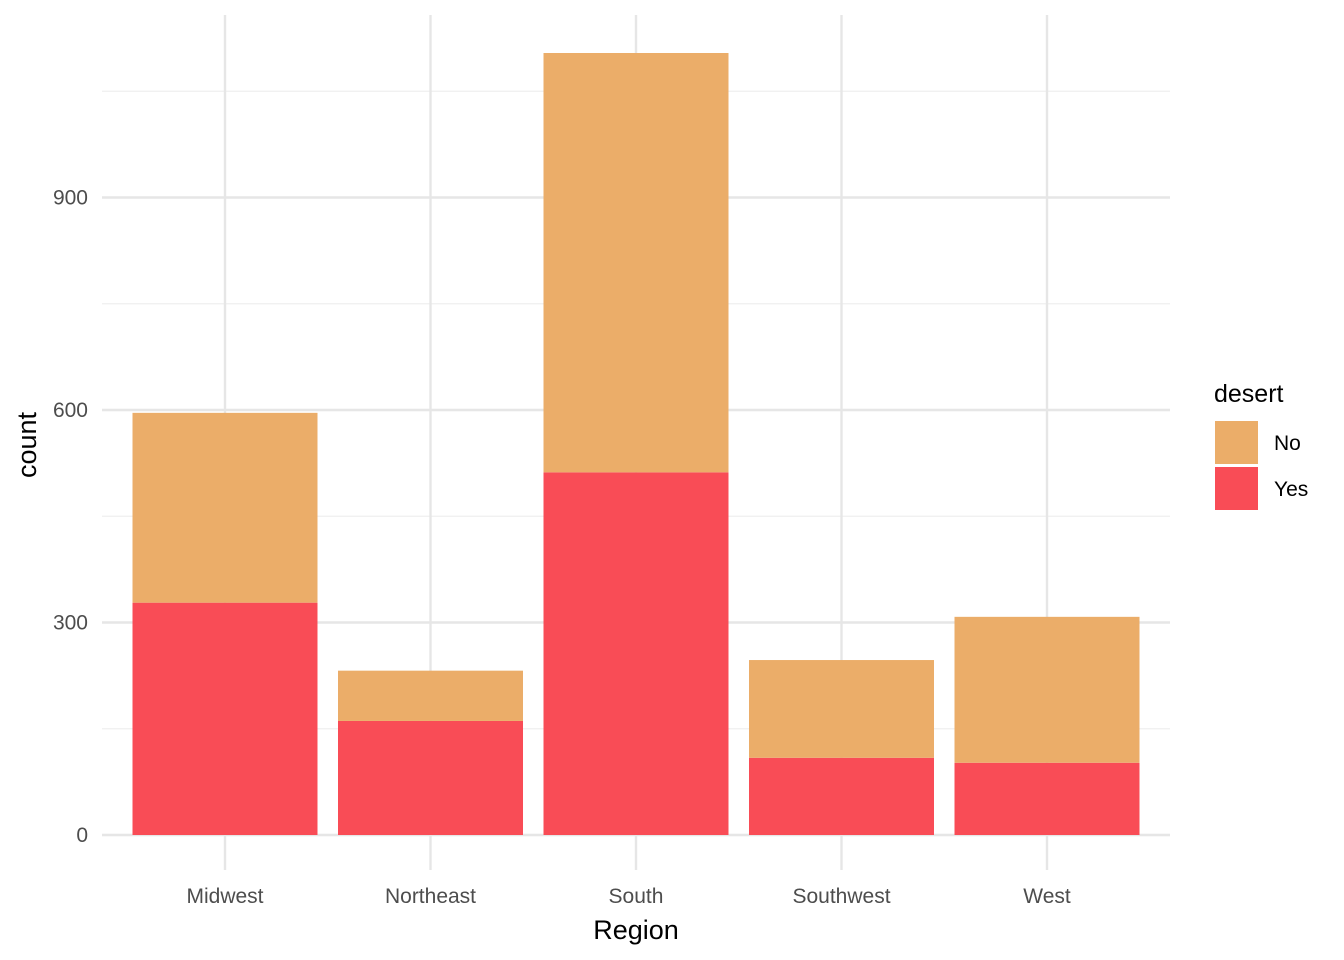  What do you see at coordinates (1047, 798) in the screenshot?
I see `bar-west-yes` at bounding box center [1047, 798].